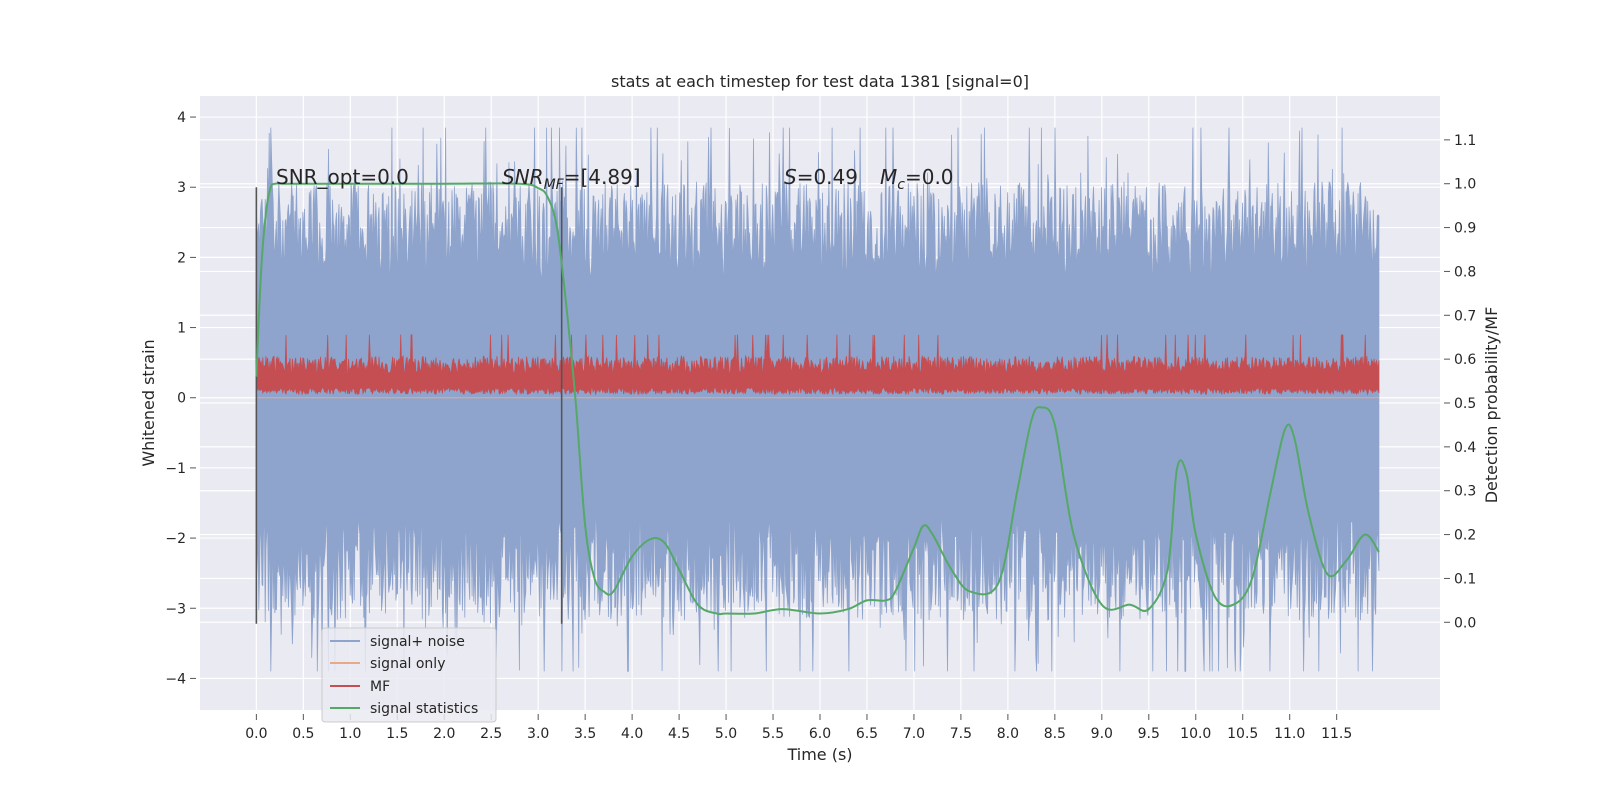  Describe the element at coordinates (1465, 579) in the screenshot. I see `y-right-tick-label: 0.1` at that location.